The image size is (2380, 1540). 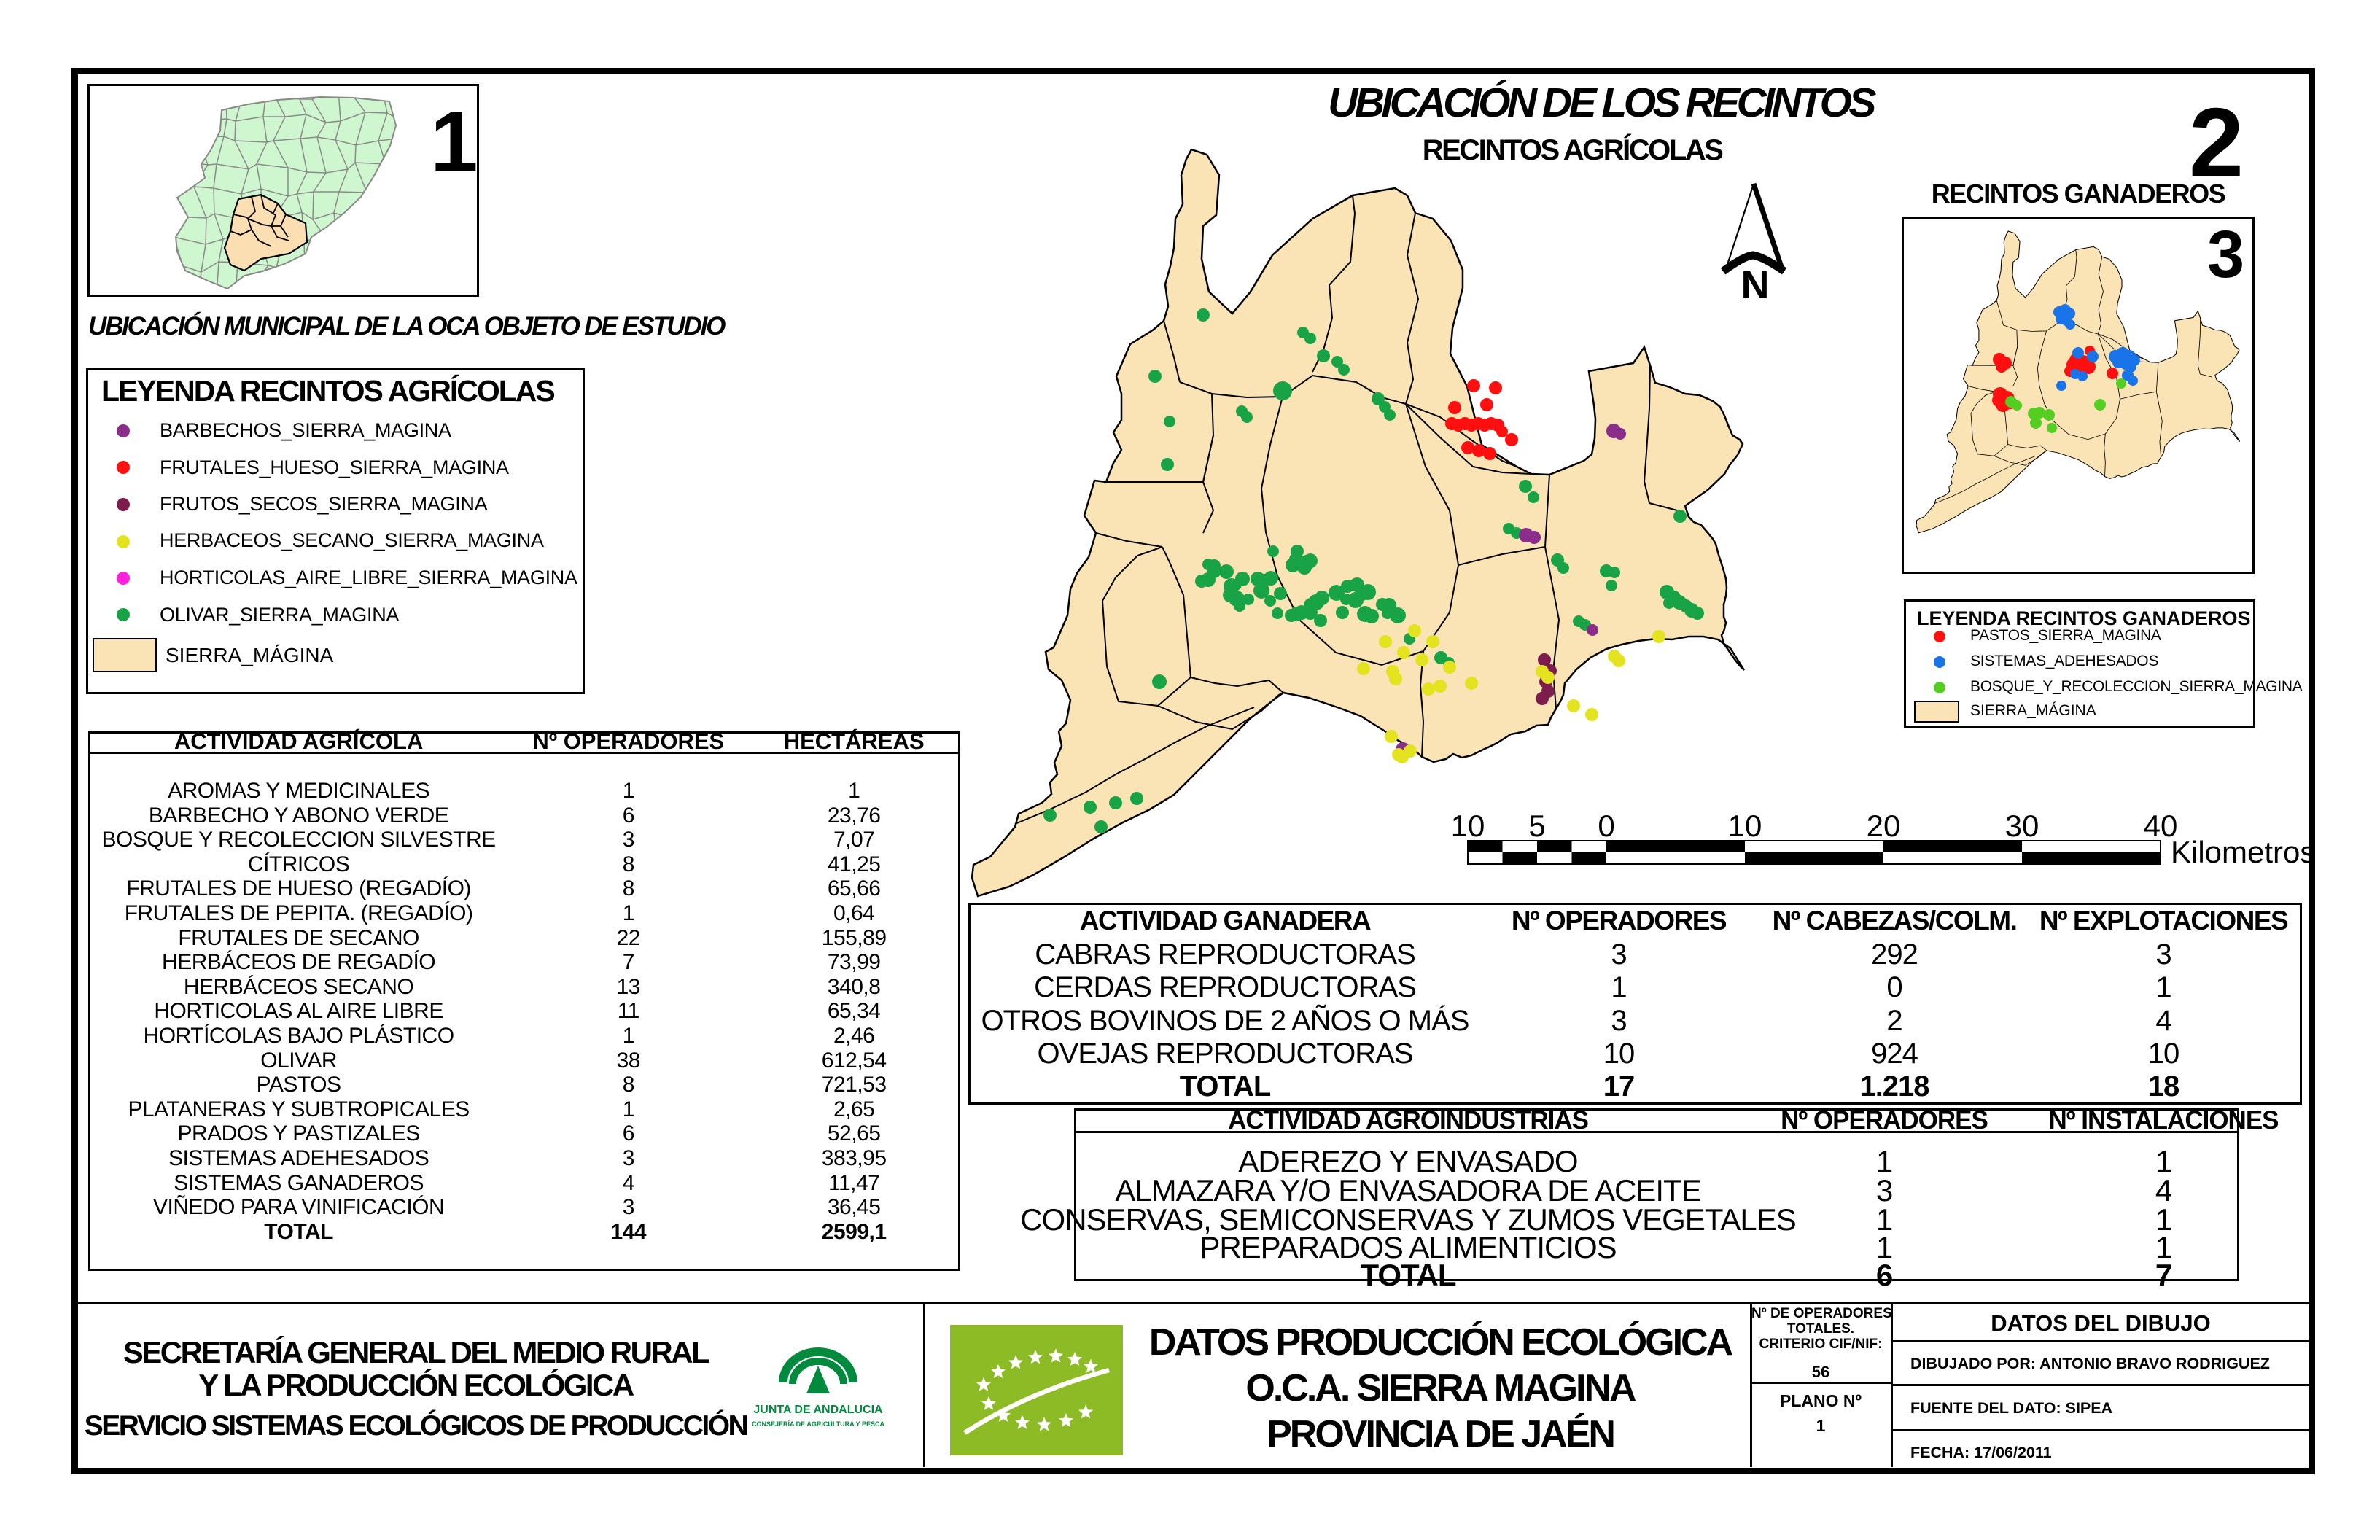 What do you see at coordinates (818, 1410) in the screenshot?
I see `svg-text: JUNTA DE ANDALUCIA` at bounding box center [818, 1410].